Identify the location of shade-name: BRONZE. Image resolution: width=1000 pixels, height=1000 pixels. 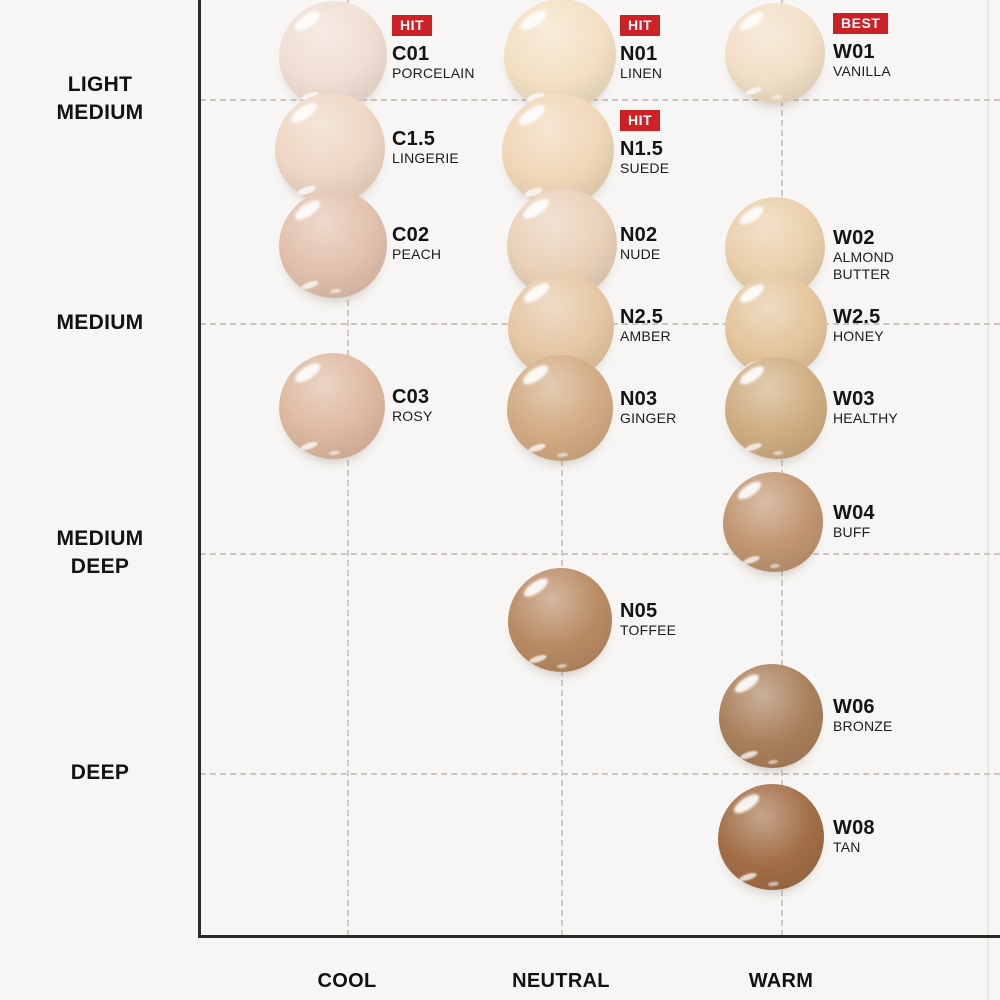
(863, 726).